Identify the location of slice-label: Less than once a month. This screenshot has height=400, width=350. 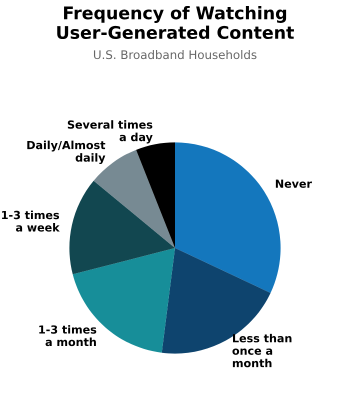
(262, 351).